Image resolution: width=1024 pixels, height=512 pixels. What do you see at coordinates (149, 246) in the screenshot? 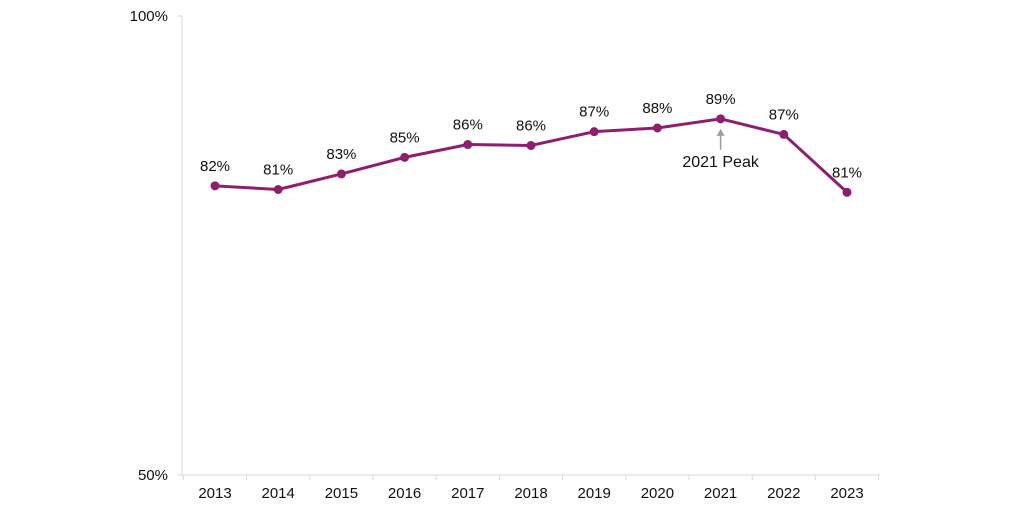
I see `y-axis-ticks: 50% 100%` at bounding box center [149, 246].